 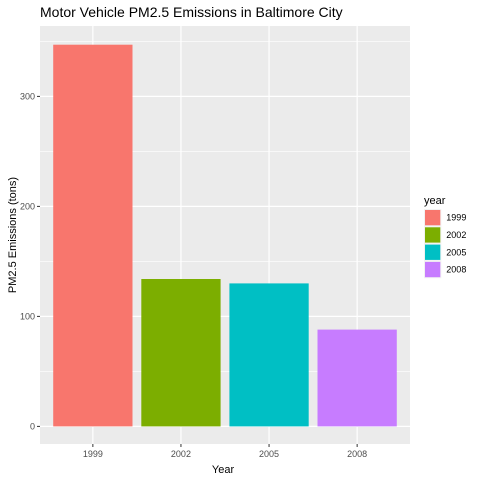 What do you see at coordinates (27, 206) in the screenshot?
I see `y-tick-label: 200` at bounding box center [27, 206].